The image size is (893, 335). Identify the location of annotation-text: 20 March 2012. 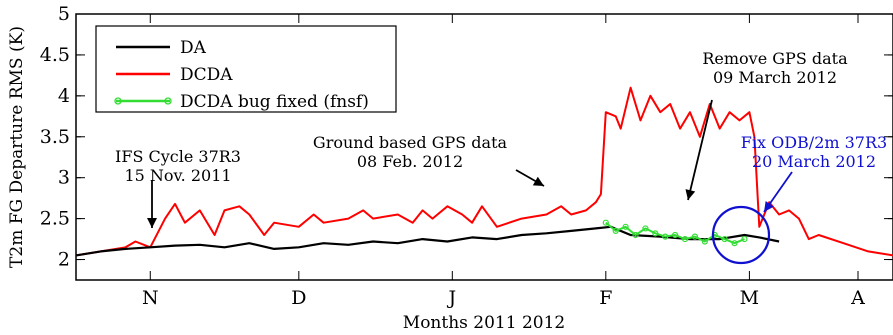
(814, 161).